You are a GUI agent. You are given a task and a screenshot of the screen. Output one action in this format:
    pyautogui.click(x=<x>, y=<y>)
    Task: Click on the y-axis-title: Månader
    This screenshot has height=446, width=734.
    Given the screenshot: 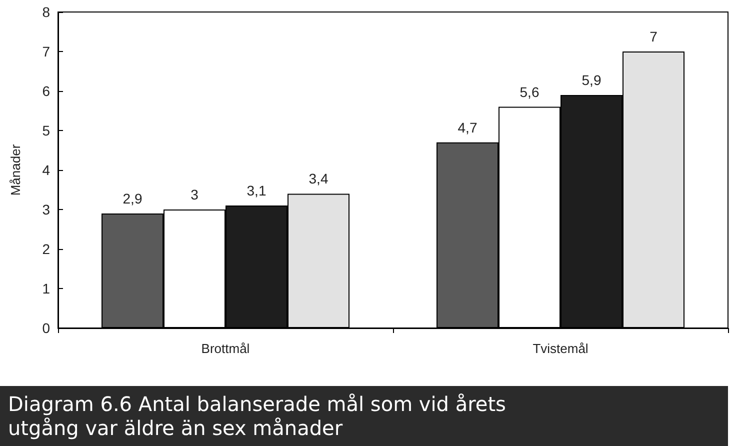 What is the action you would take?
    pyautogui.click(x=15, y=170)
    